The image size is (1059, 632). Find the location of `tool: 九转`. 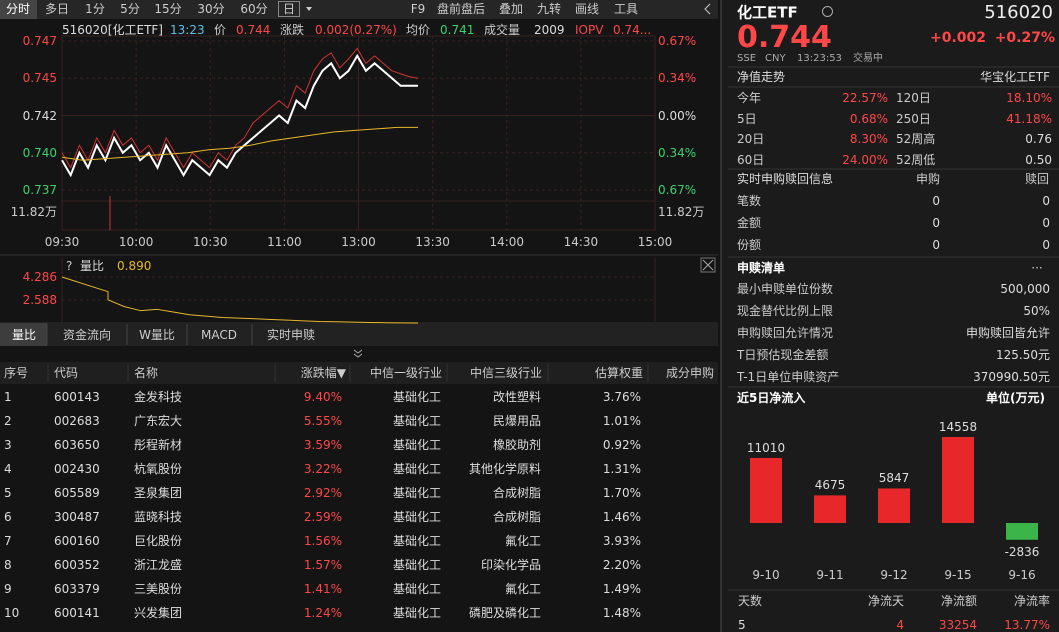

tool: 九转 is located at coordinates (549, 9).